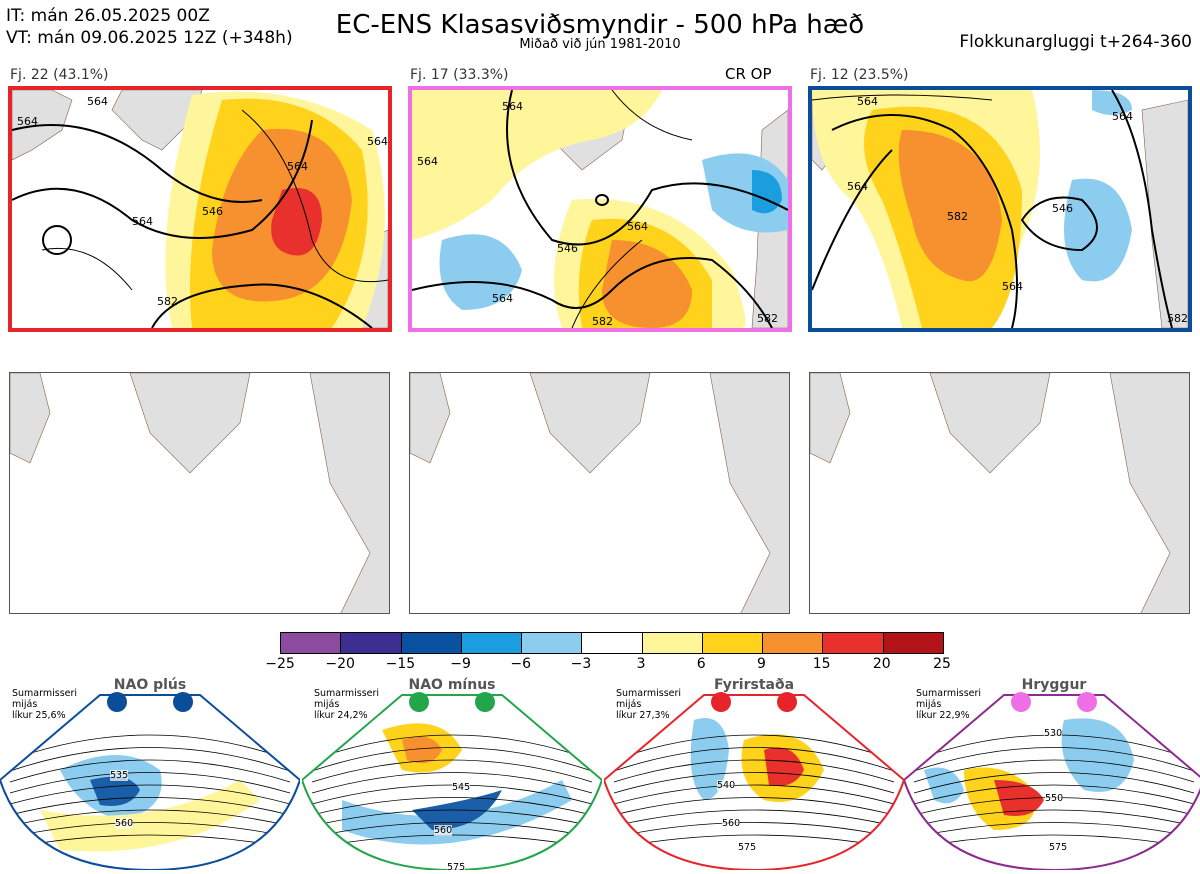  What do you see at coordinates (821, 664) in the screenshot?
I see `colorbar-tick-label: 15` at bounding box center [821, 664].